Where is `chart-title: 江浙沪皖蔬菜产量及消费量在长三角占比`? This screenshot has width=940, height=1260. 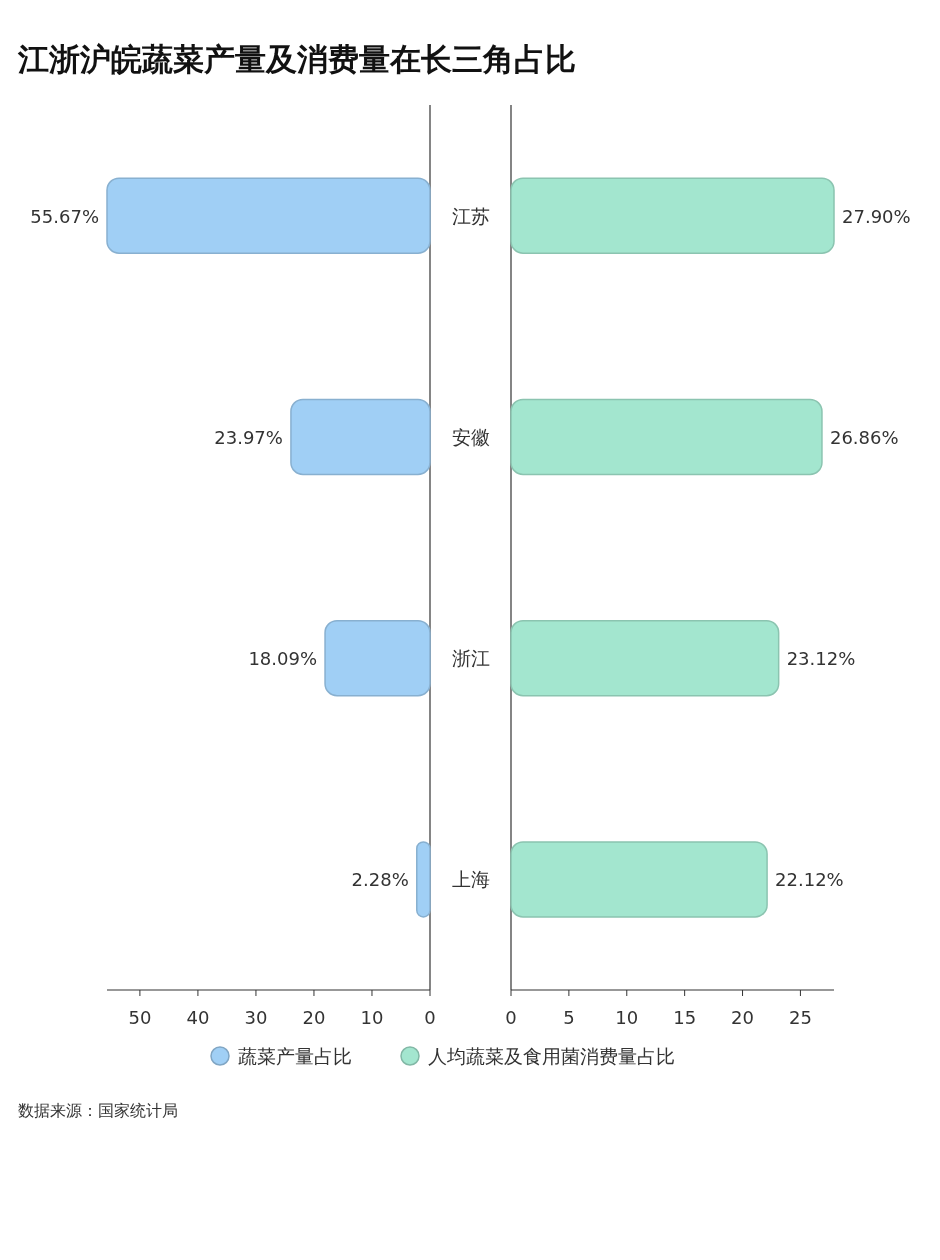
chart-title: 江浙沪皖蔬菜产量及消费量在长三角占比 is located at coordinates (296, 59).